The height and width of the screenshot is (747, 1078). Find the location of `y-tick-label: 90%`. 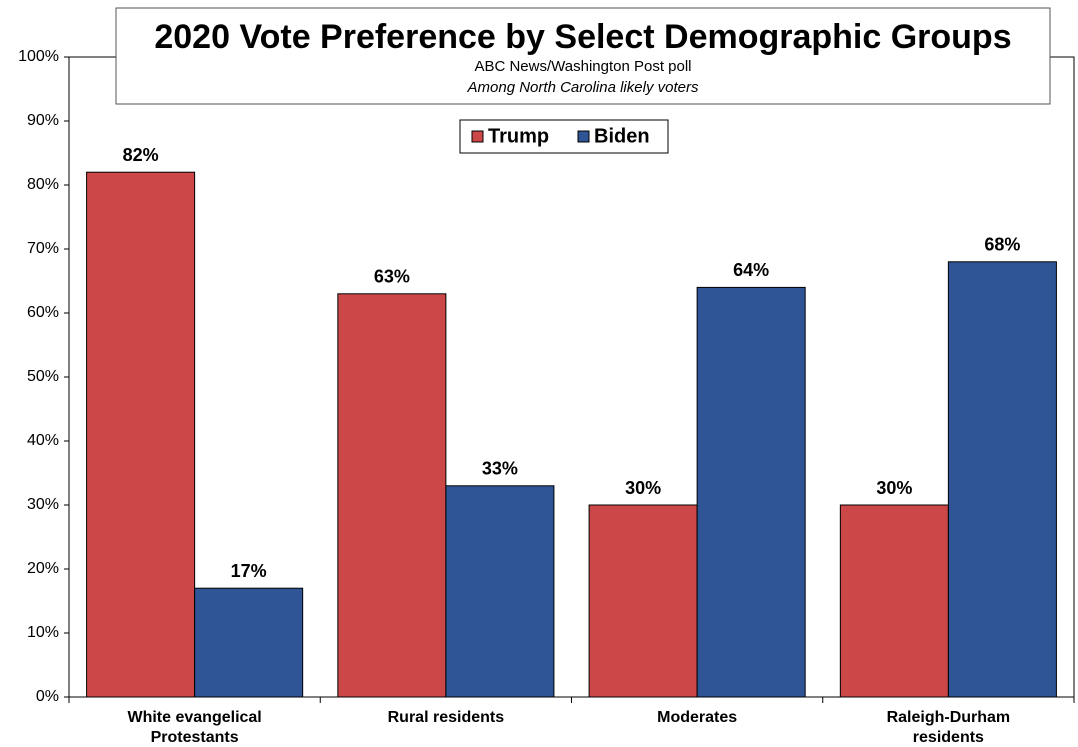

y-tick-label: 90% is located at coordinates (43, 120).